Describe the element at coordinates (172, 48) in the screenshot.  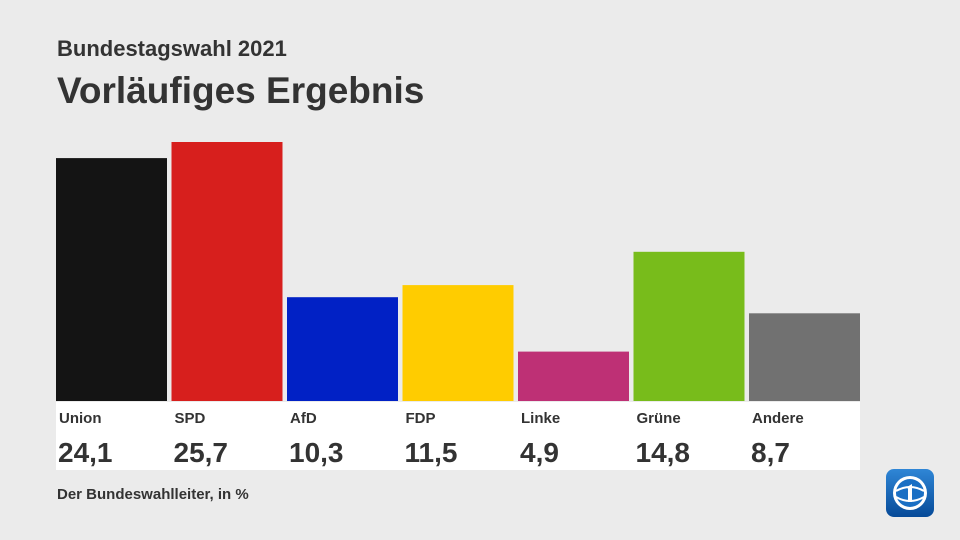
I see `chart-subtitle: Bundestagswahl 2021` at that location.